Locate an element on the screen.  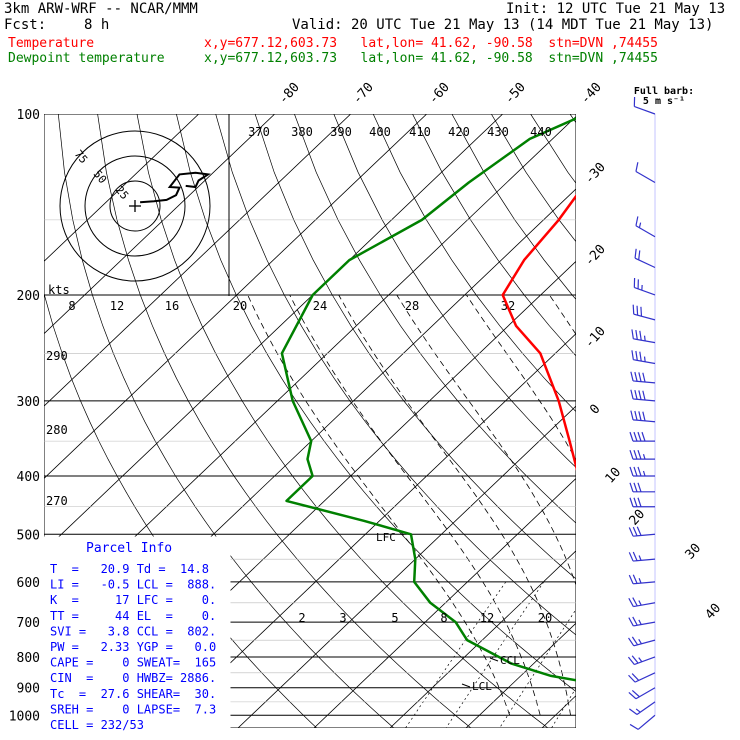
theta-tick-label: 380 is located at coordinates (302, 132).